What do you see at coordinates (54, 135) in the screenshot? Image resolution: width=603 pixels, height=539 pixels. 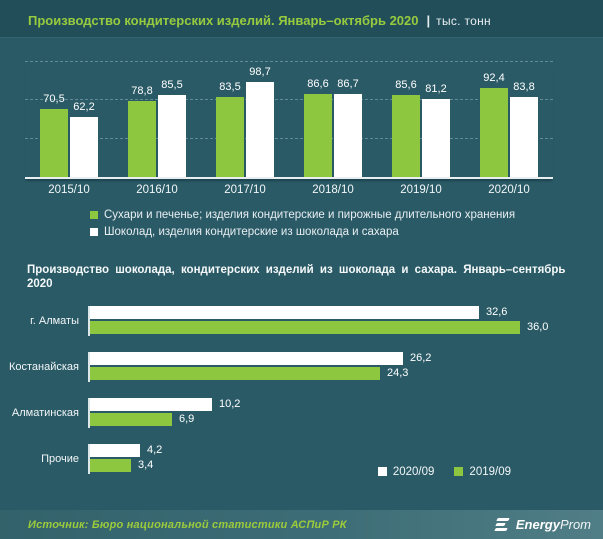 I see `bar-series1: 70,5` at bounding box center [54, 135].